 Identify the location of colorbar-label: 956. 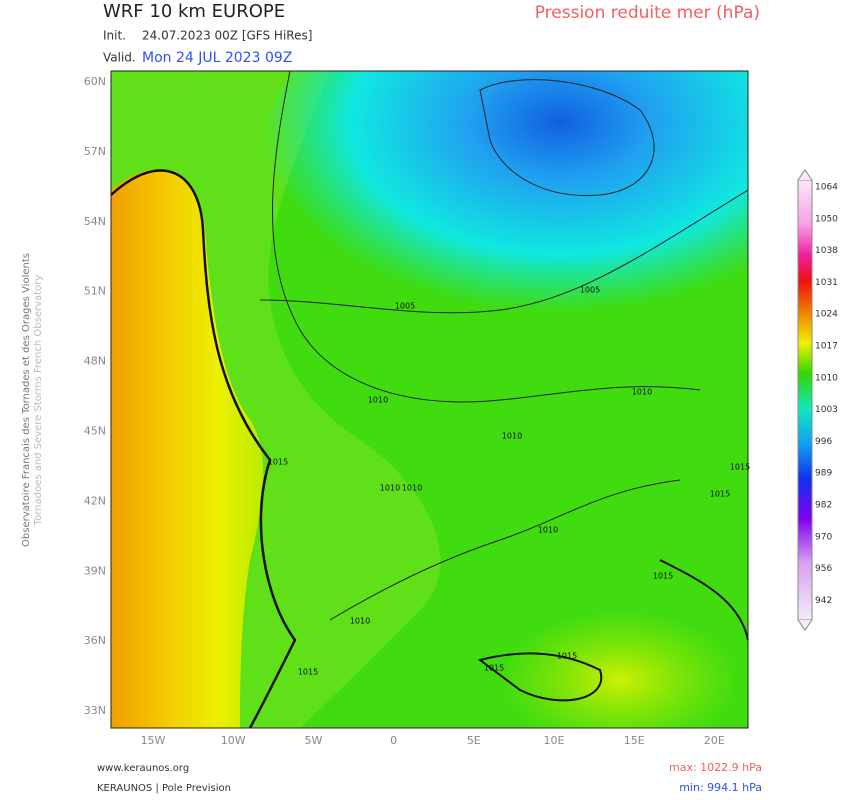
(823, 569).